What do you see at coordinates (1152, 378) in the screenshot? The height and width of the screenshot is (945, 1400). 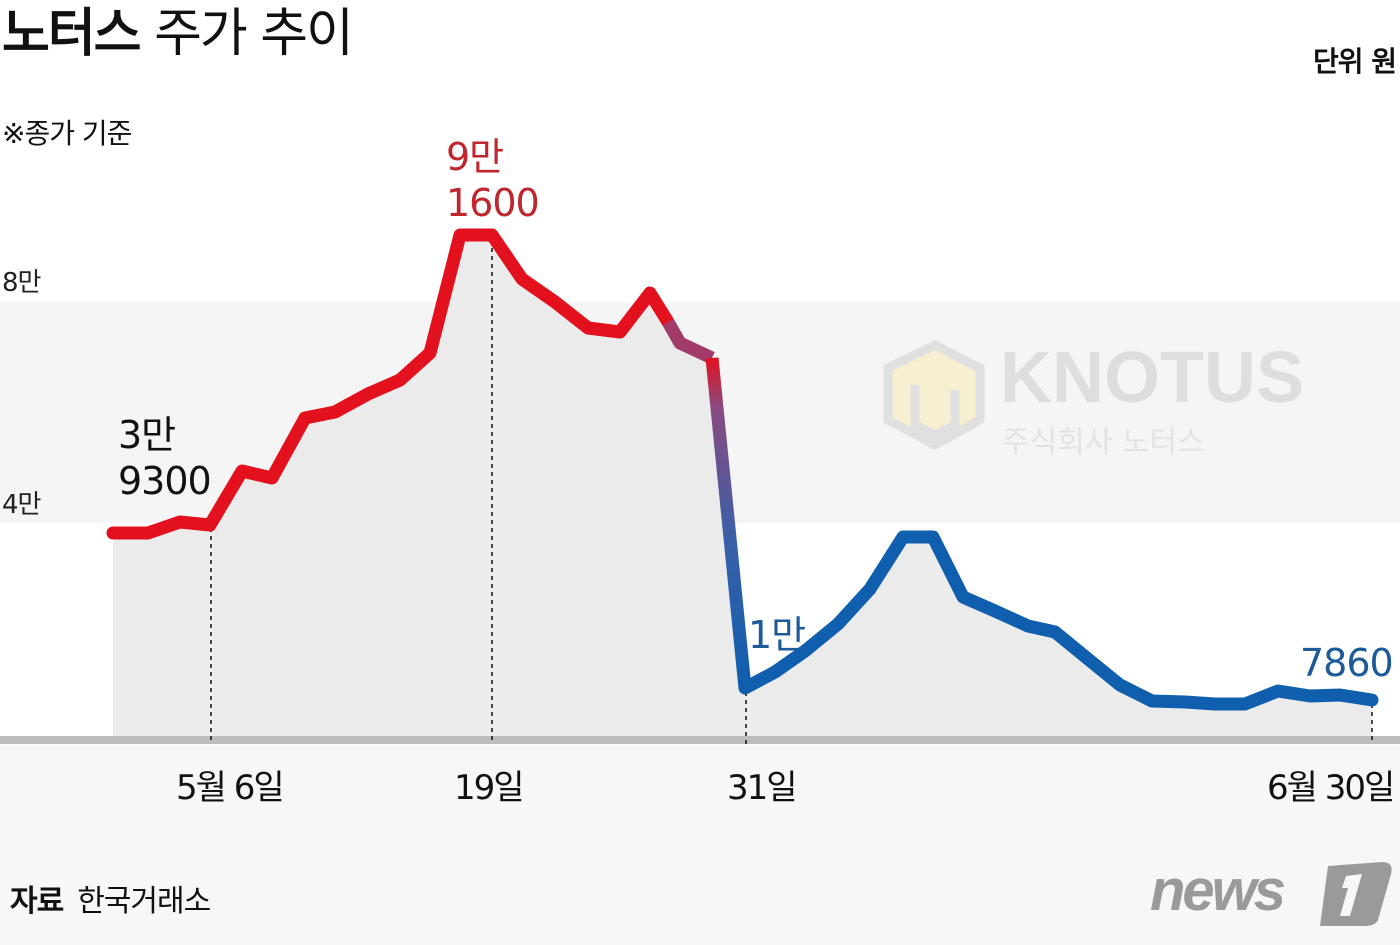 I see `watermark-brand: KNOTUS` at bounding box center [1152, 378].